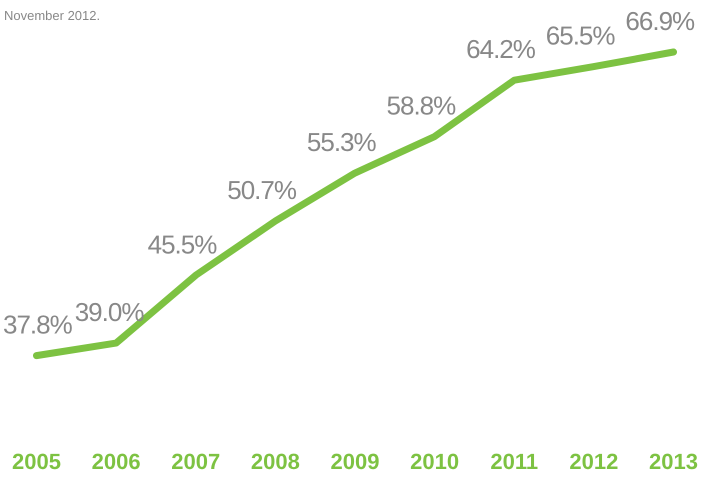 Image resolution: width=710 pixels, height=490 pixels. Describe the element at coordinates (355, 461) in the screenshot. I see `x-tick-label: 2009` at that location.